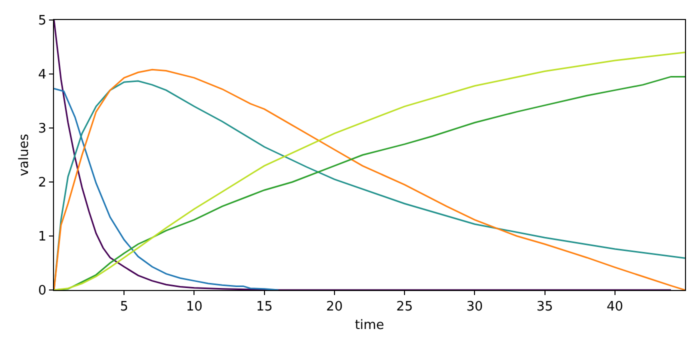 Image resolution: width=700 pixels, height=350 pixels. What do you see at coordinates (369, 326) in the screenshot?
I see `x-axis-title: time` at bounding box center [369, 326].